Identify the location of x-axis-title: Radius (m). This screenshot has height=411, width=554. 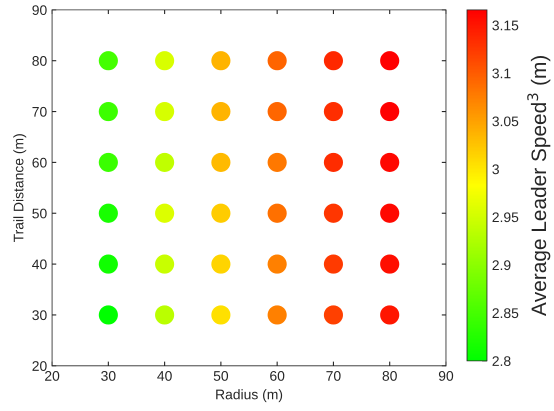
(249, 395).